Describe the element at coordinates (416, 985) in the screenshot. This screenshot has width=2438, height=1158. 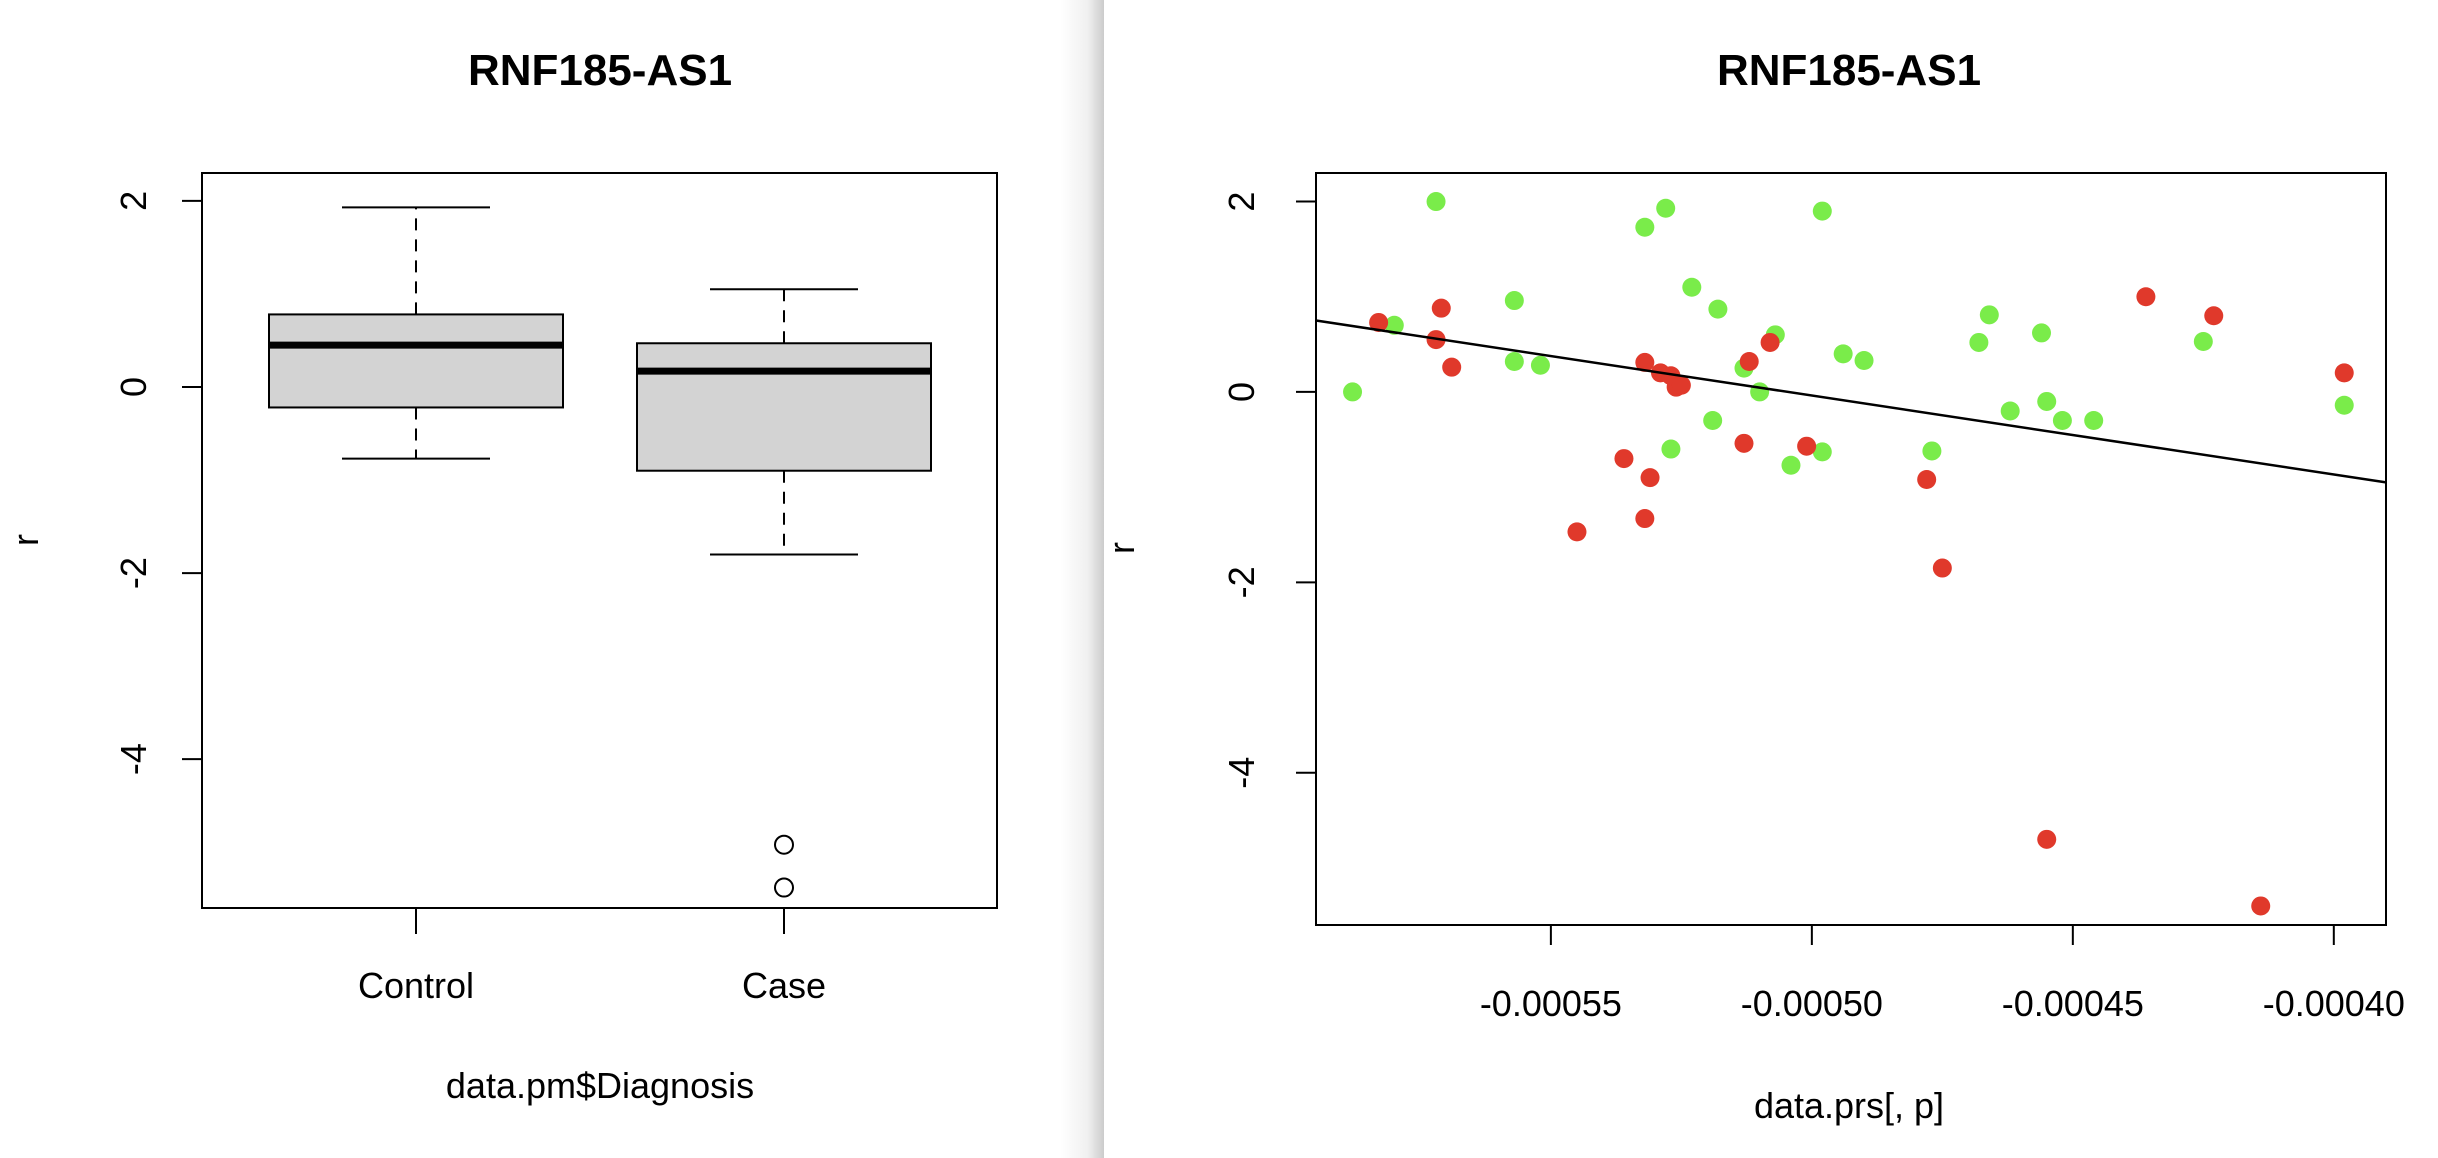
I see `x-tick-label: Control` at that location.